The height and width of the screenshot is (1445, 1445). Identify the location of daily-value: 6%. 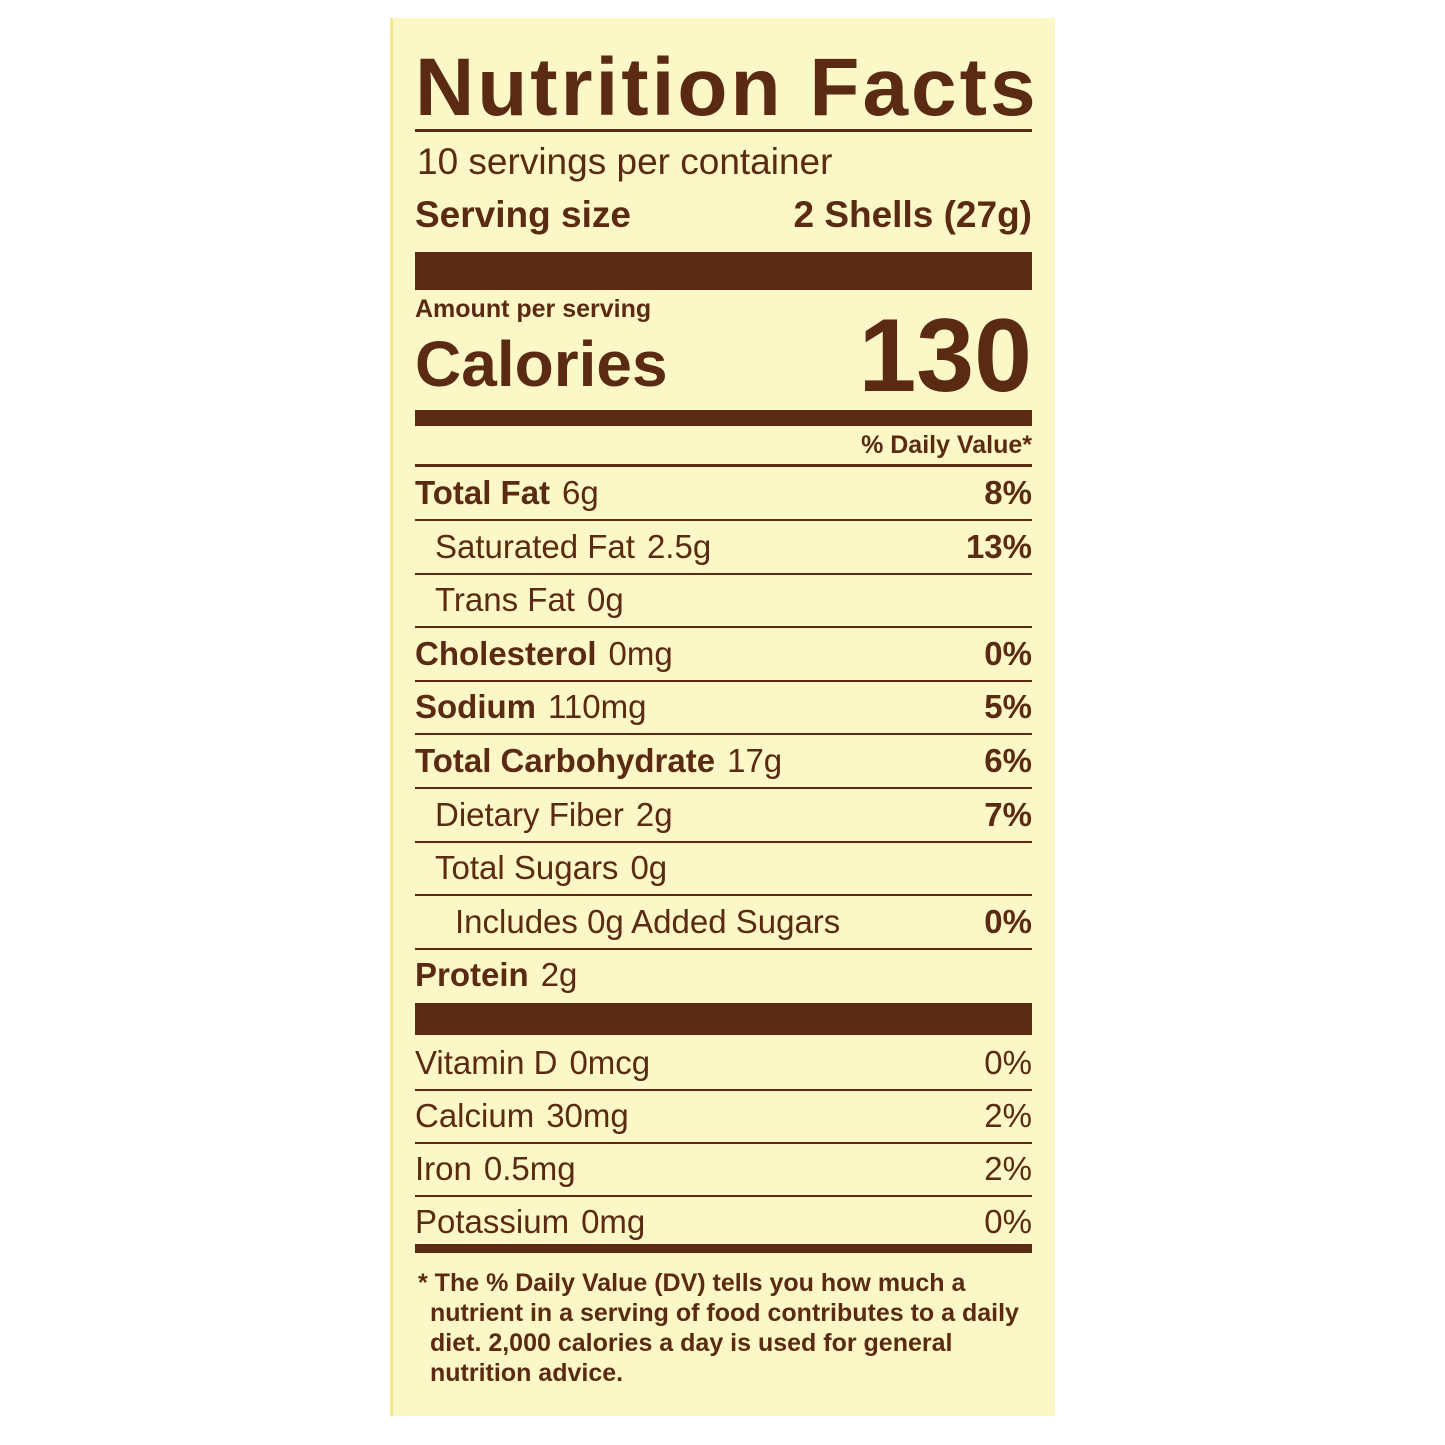
(1008, 760).